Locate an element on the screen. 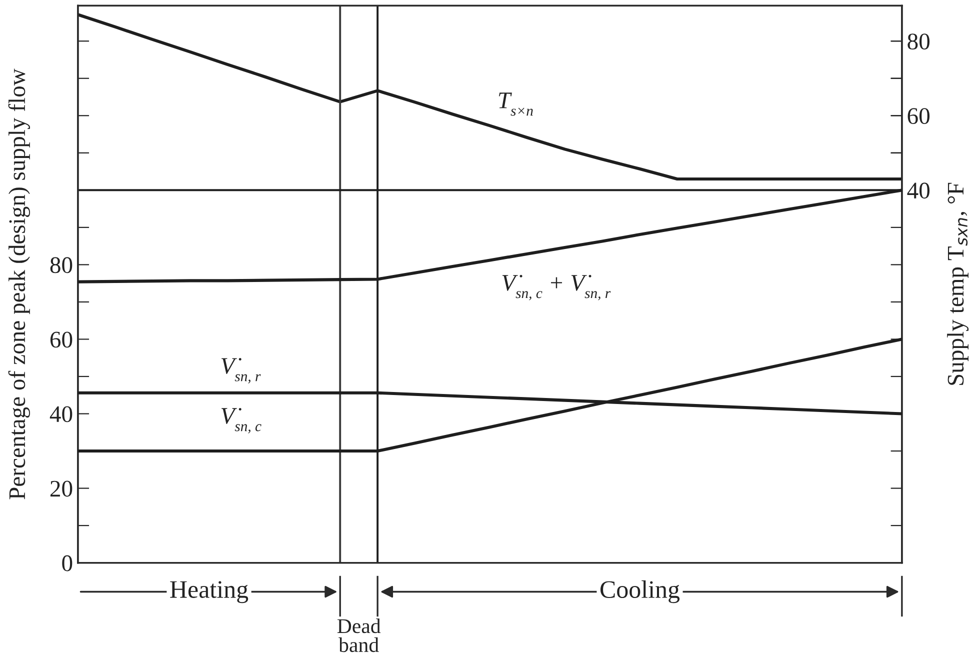  text: Heating is located at coordinates (209, 592).